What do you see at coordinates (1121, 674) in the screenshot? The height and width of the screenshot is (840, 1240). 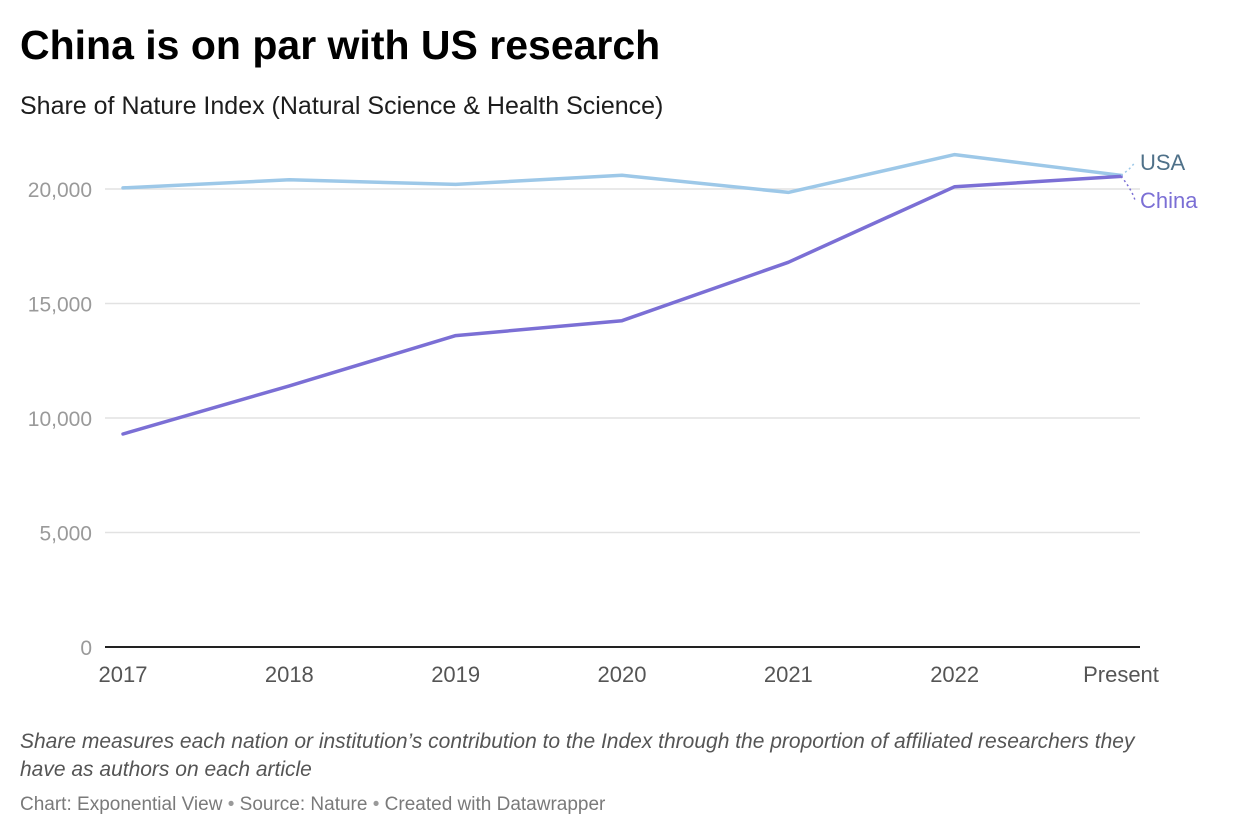 I see `x-tick-label: Present` at bounding box center [1121, 674].